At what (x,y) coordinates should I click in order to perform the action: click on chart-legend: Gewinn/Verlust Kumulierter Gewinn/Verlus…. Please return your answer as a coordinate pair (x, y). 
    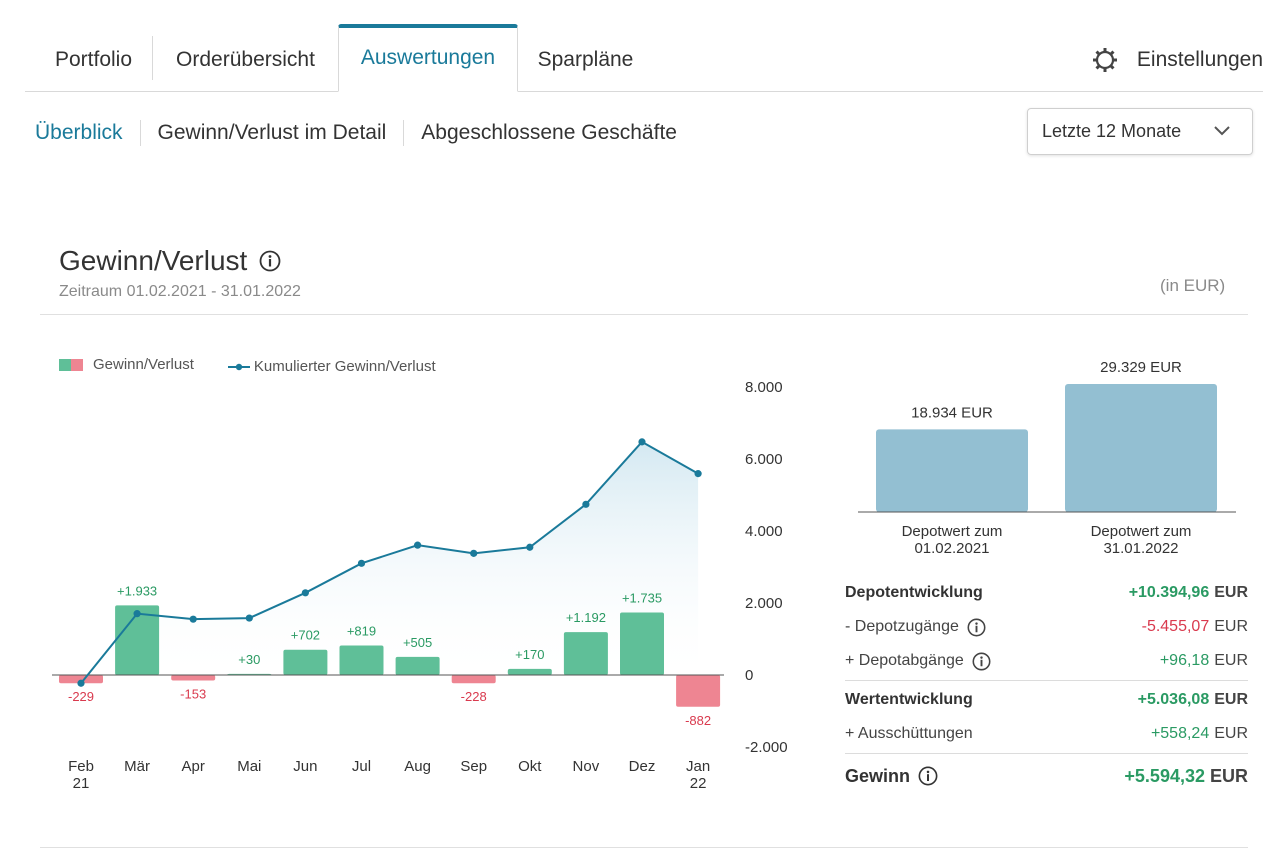
    Looking at the image, I should click on (247, 364).